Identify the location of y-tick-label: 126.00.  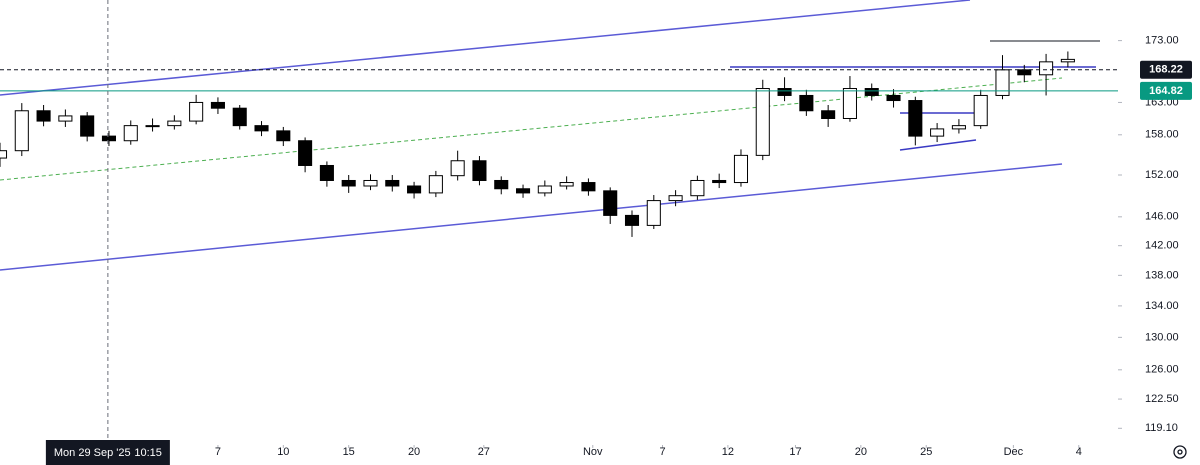
(1162, 370).